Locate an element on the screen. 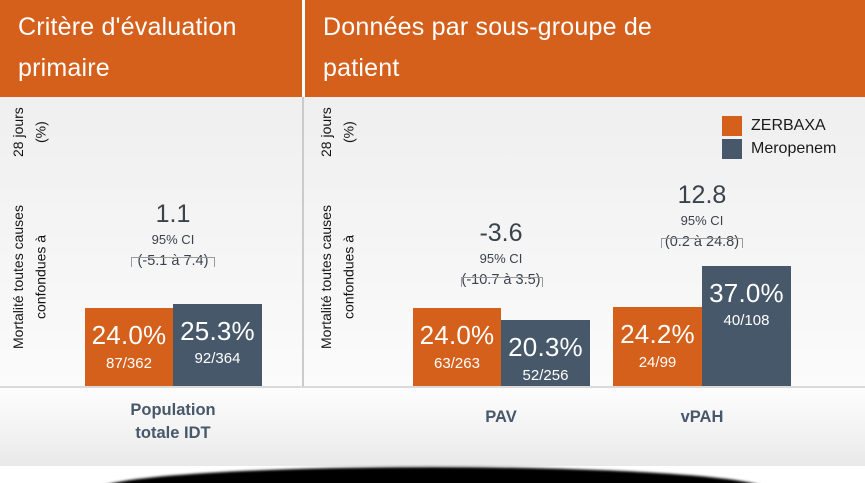 Image resolution: width=865 pixels, height=483 pixels. difference-value: 12.8 is located at coordinates (702, 195).